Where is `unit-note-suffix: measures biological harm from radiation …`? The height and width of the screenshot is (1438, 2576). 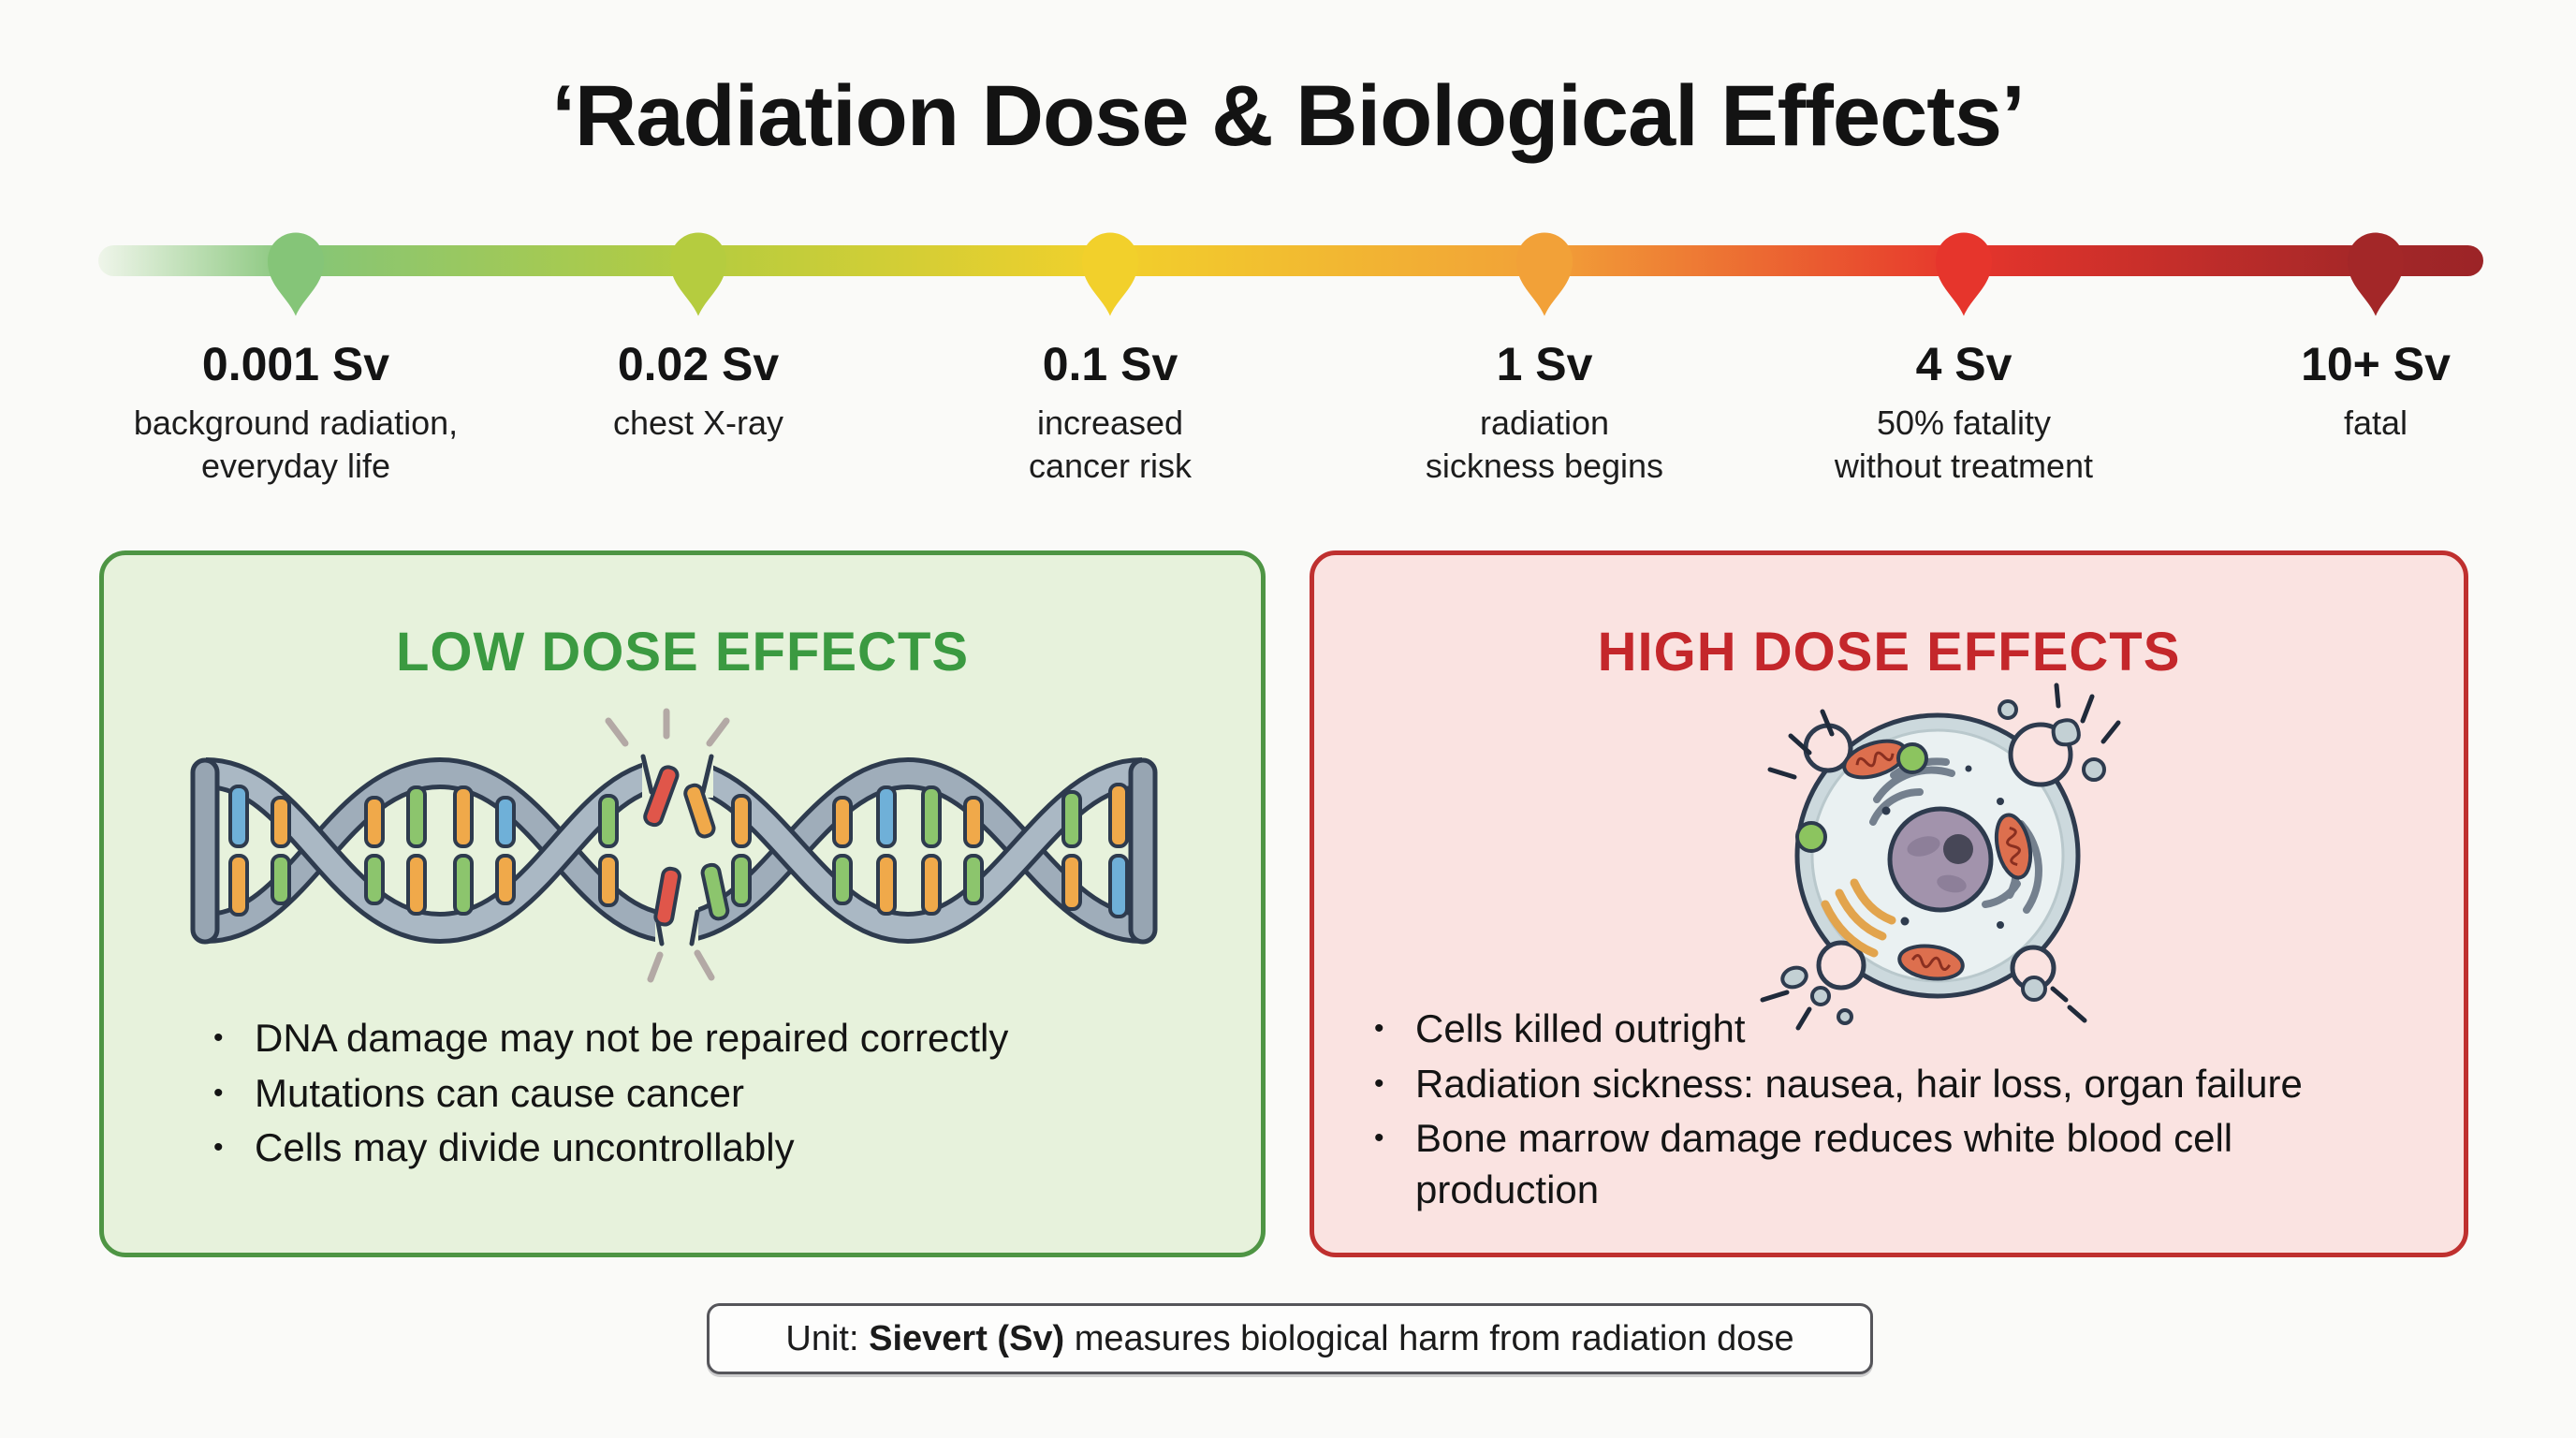 unit-note-suffix: measures biological harm from radiation … is located at coordinates (1429, 1338).